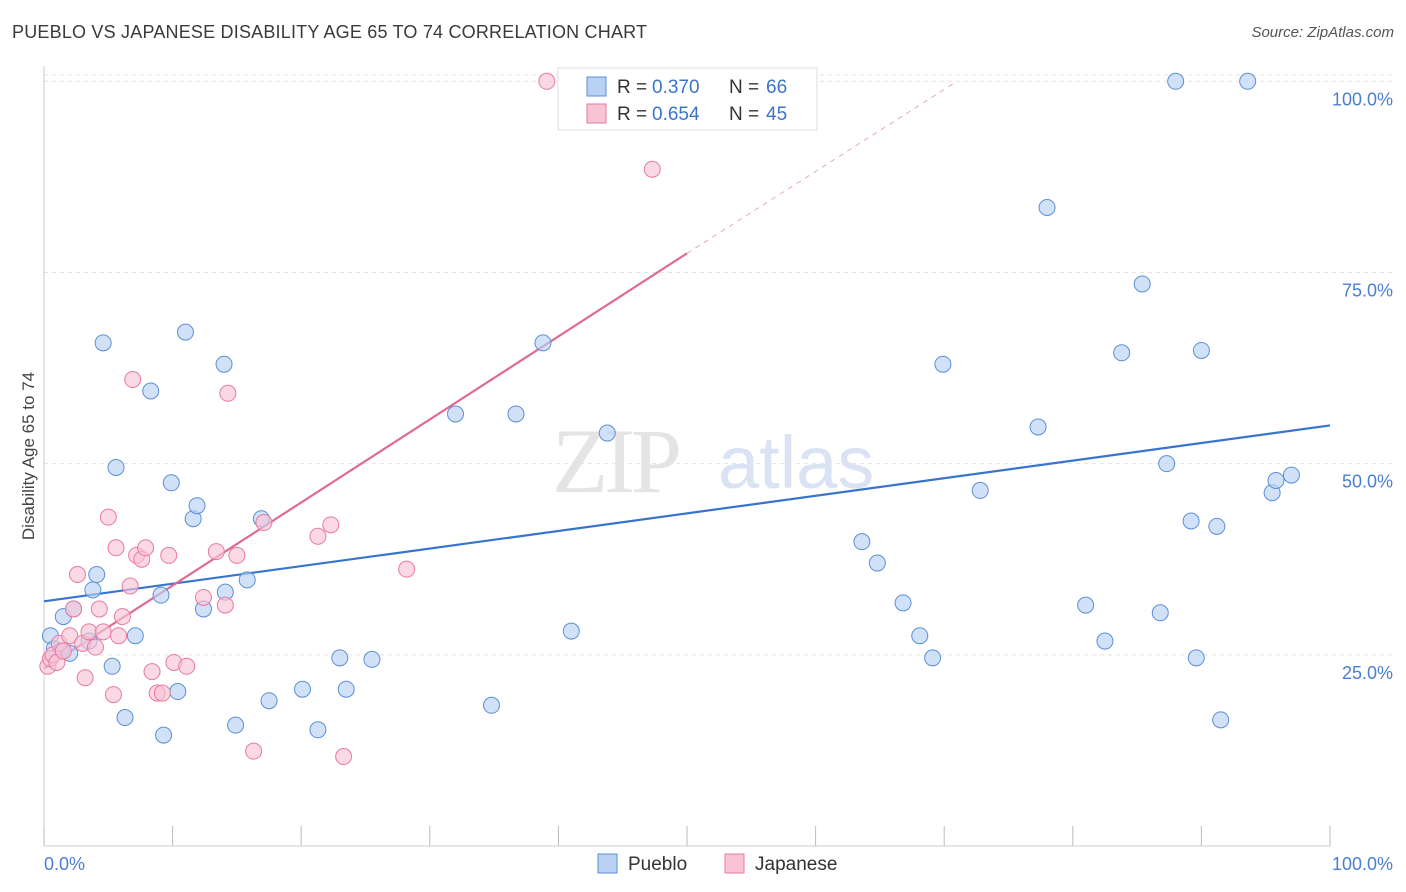  What do you see at coordinates (28, 456) in the screenshot?
I see `y-axis-label: Disability Age 65 to 74` at bounding box center [28, 456].